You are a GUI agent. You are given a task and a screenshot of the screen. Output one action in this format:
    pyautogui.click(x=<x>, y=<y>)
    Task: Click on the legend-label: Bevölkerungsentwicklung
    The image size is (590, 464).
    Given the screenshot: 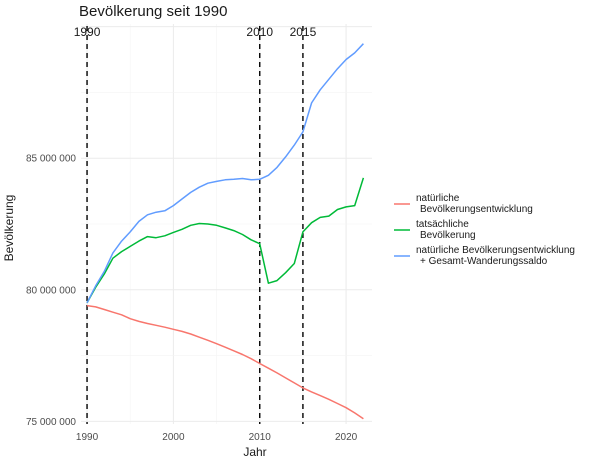 What is the action you would take?
    pyautogui.click(x=476, y=209)
    